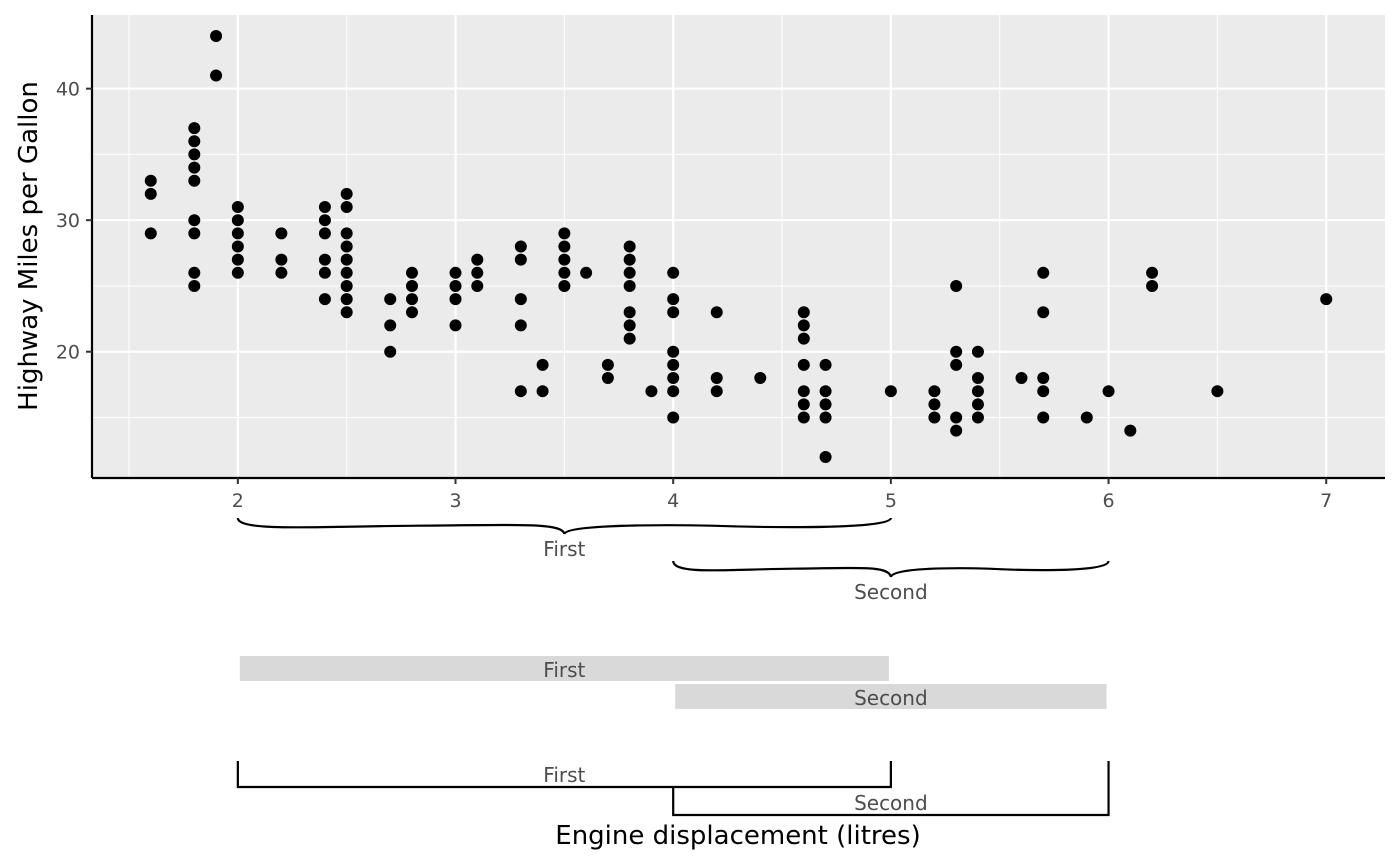  What do you see at coordinates (564, 526) in the screenshot?
I see `brace-first` at bounding box center [564, 526].